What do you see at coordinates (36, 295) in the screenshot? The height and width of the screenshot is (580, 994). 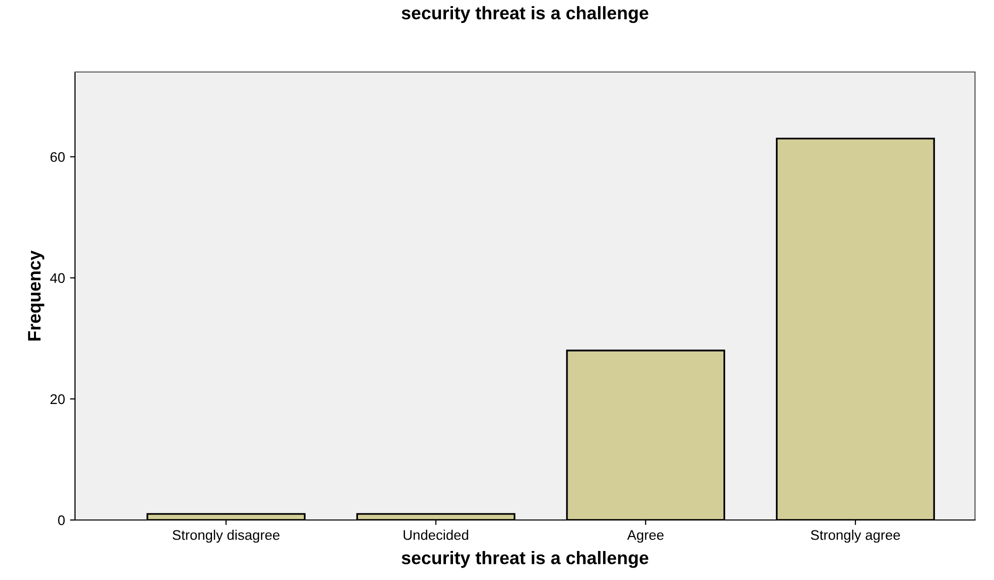 I see `y-axis-title: Frequency` at bounding box center [36, 295].